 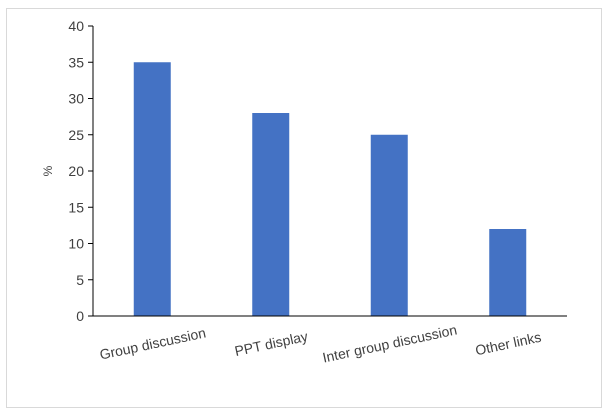 I want to click on y-tick-label: 20, so click(x=76, y=171).